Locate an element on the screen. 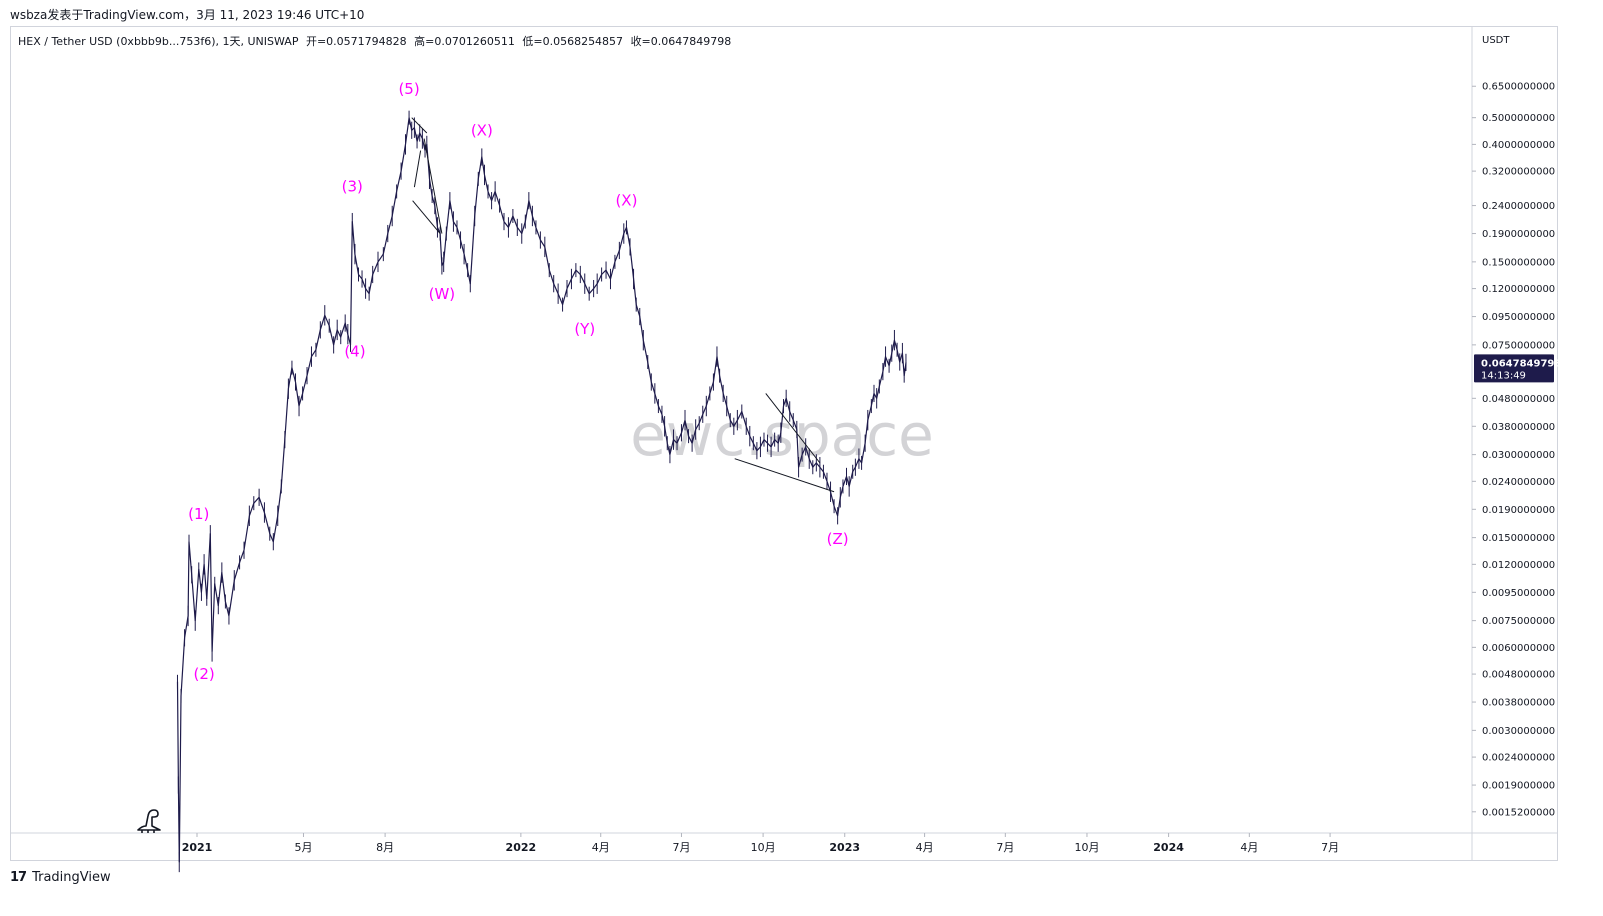  open-value: 开=0.0571794828 is located at coordinates (356, 41).